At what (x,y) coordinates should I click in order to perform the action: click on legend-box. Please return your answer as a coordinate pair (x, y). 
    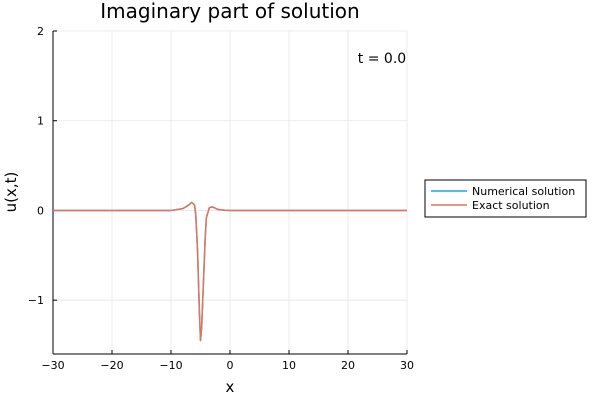
    Looking at the image, I should click on (505, 198).